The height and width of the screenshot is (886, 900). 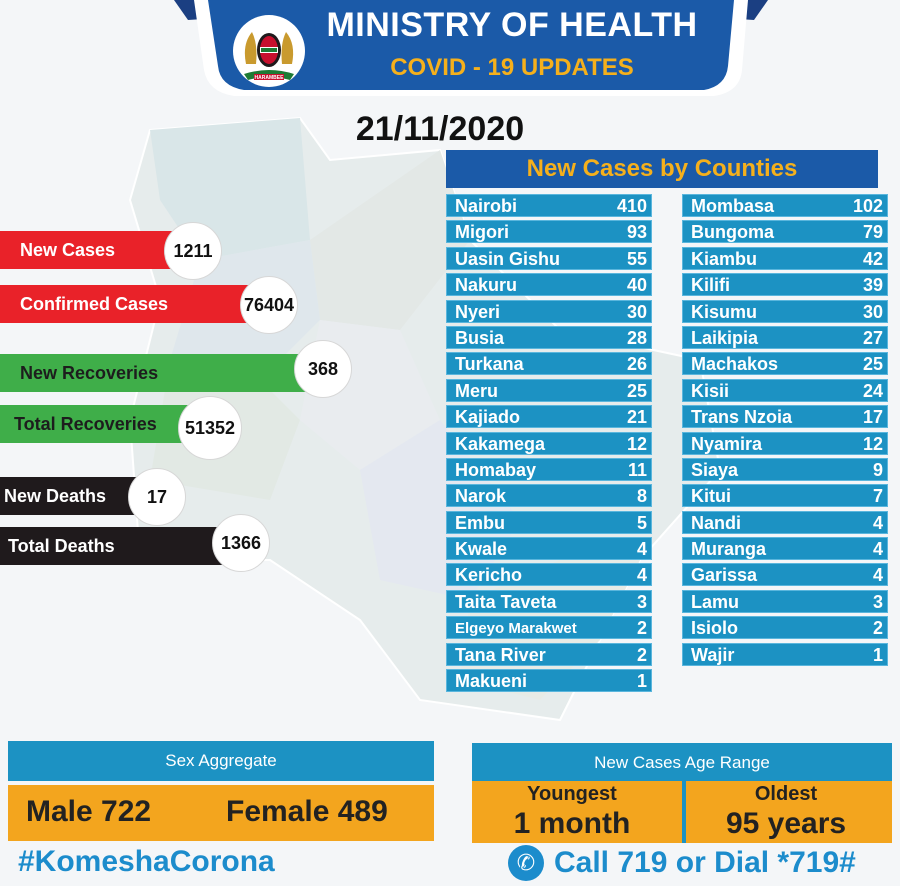 I want to click on counties-header: New Cases by Counties, so click(x=662, y=169).